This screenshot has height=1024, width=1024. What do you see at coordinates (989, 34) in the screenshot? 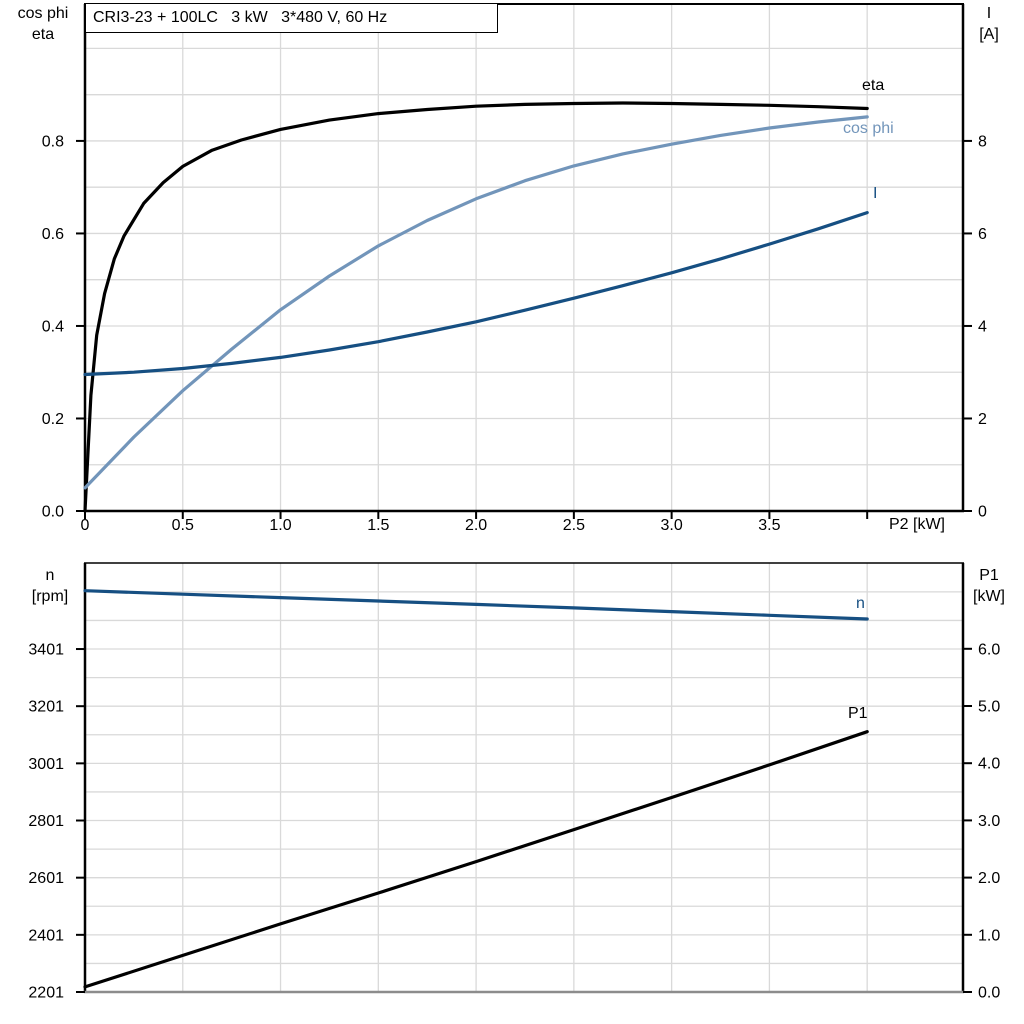
I see `current-axis-unit: [A]` at bounding box center [989, 34].